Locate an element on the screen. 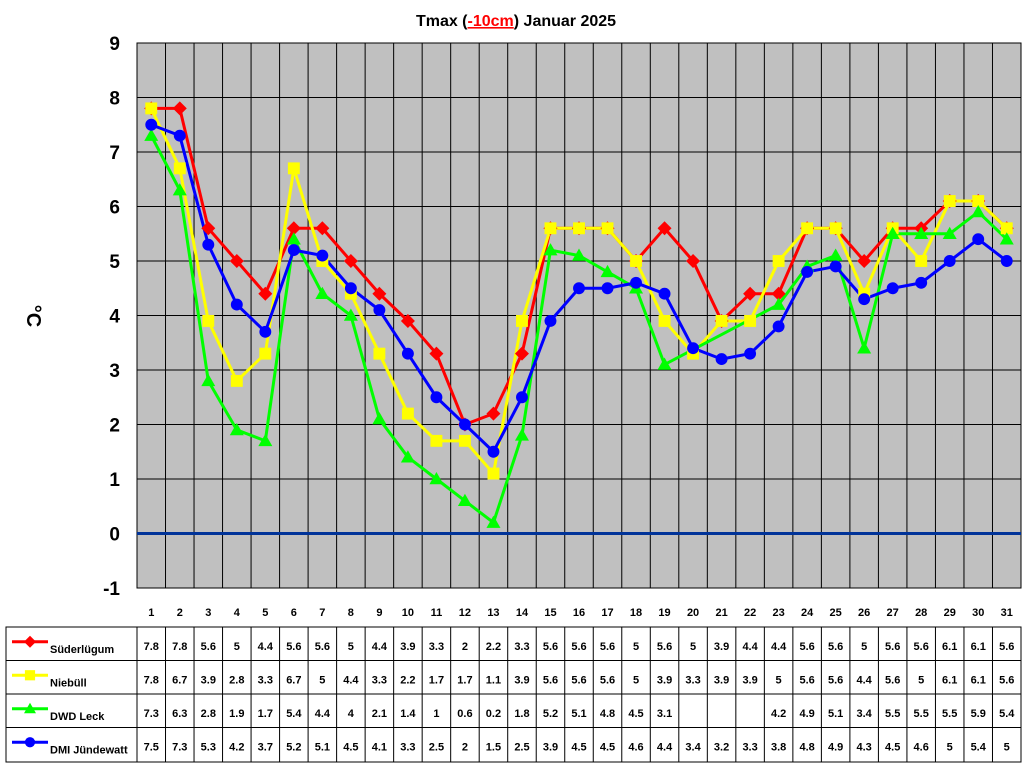  table-cell: 2.8 is located at coordinates (208, 714).